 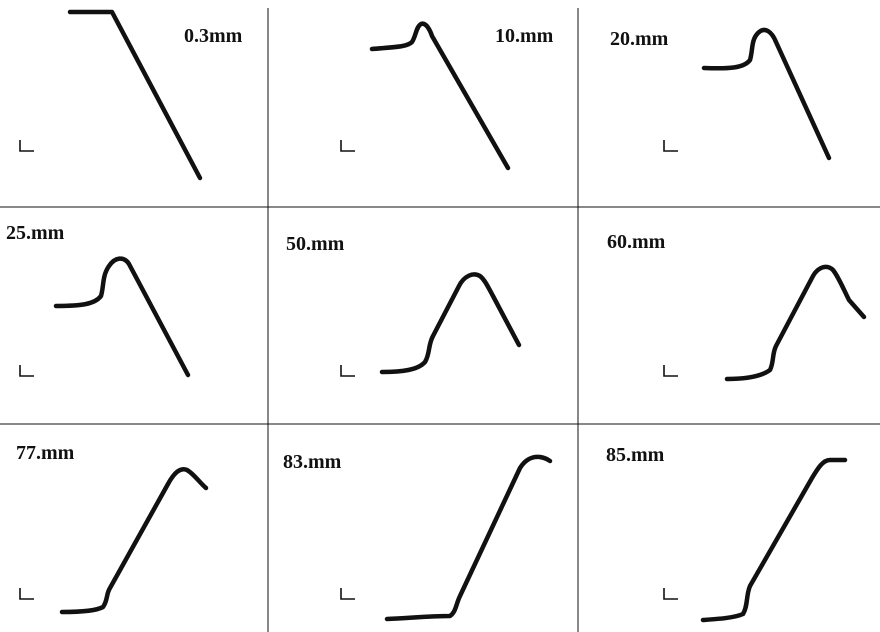 I want to click on profile-curve-85mm, so click(x=774, y=540).